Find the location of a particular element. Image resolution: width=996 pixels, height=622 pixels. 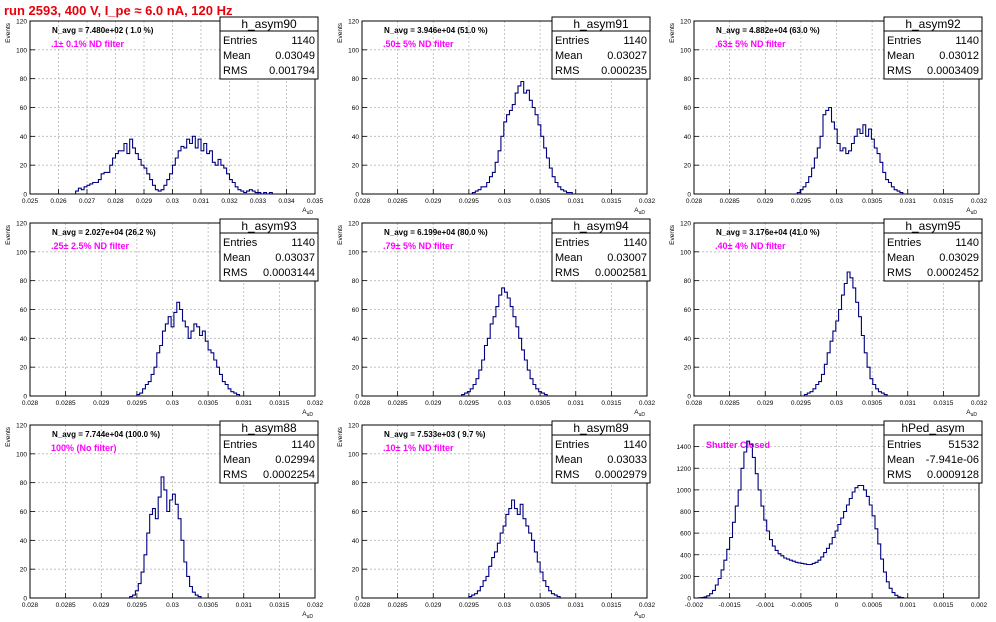

x-tick-label: 0.034 is located at coordinates (286, 201).